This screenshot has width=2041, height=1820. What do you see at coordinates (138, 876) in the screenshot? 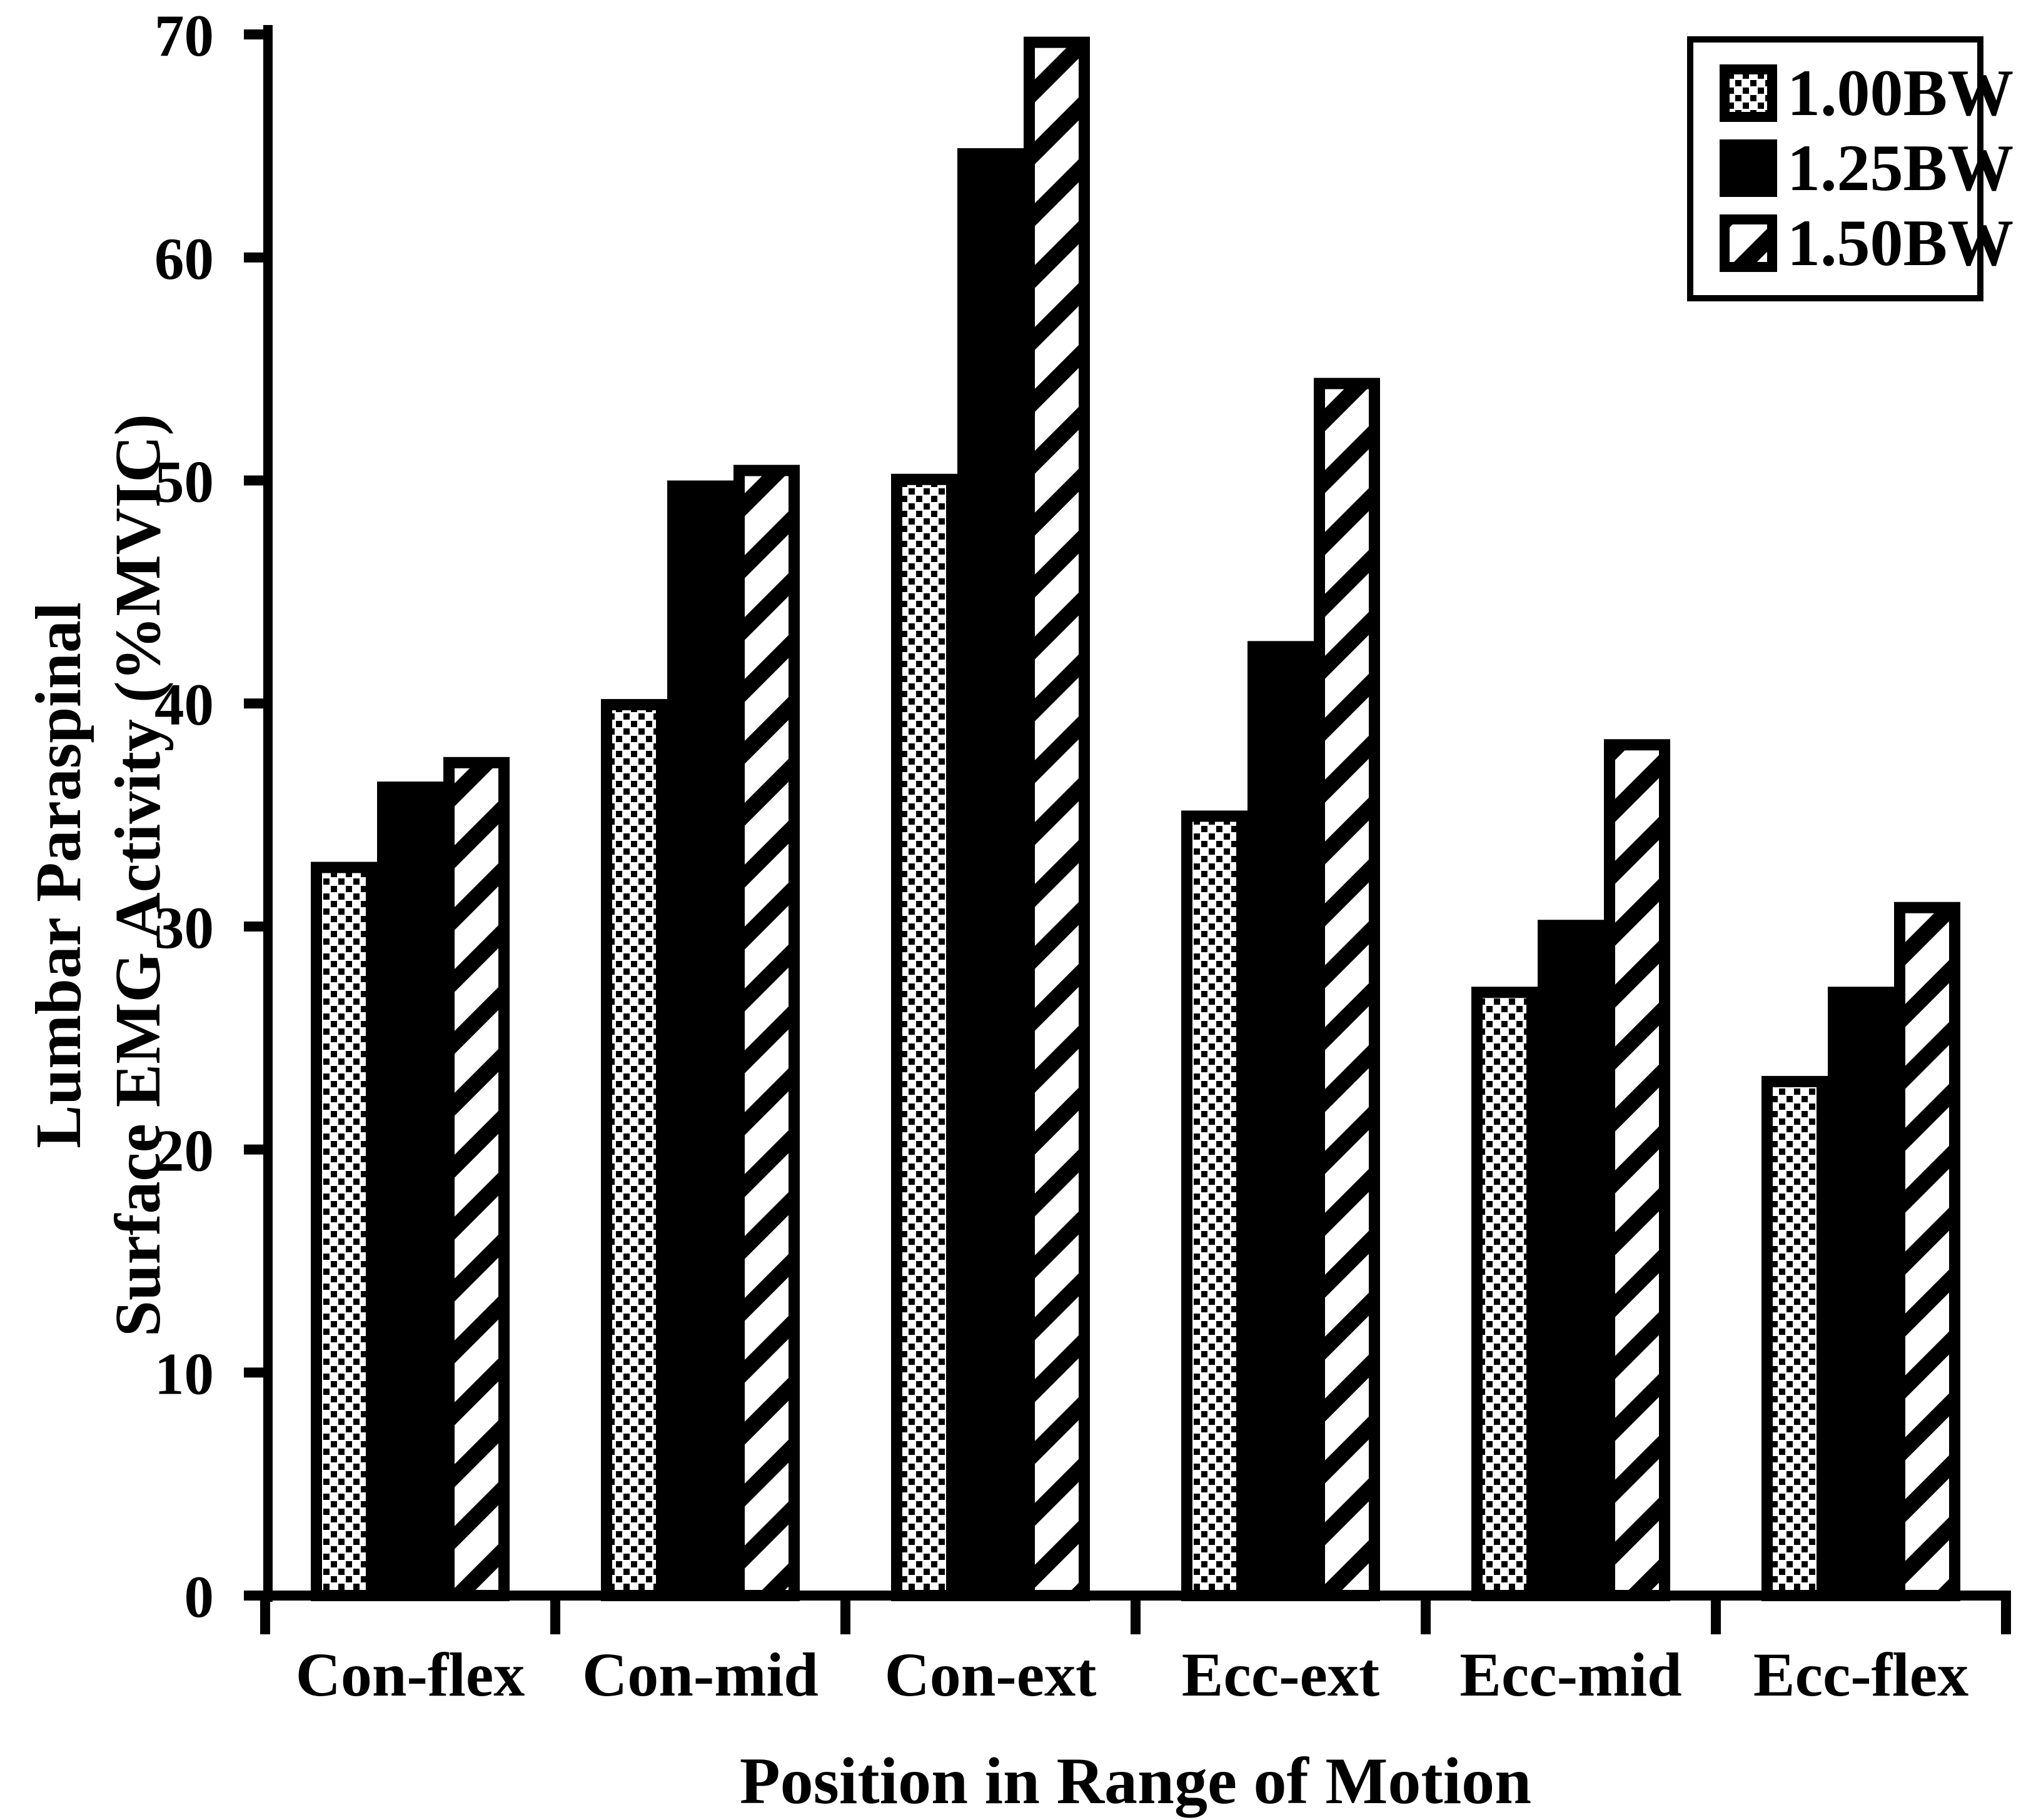
I see `y-axis-title-line2: Surface EMG Activity (%MVIC)` at bounding box center [138, 876].